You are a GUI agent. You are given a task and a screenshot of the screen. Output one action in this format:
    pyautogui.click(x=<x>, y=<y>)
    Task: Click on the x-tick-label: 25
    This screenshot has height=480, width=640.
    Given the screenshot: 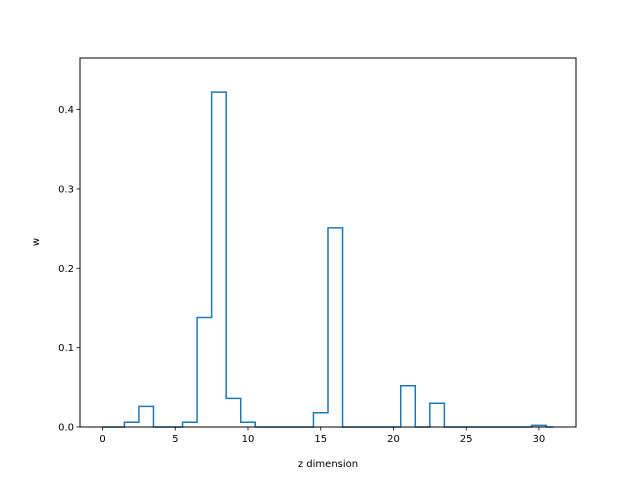 What is the action you would take?
    pyautogui.click(x=466, y=439)
    